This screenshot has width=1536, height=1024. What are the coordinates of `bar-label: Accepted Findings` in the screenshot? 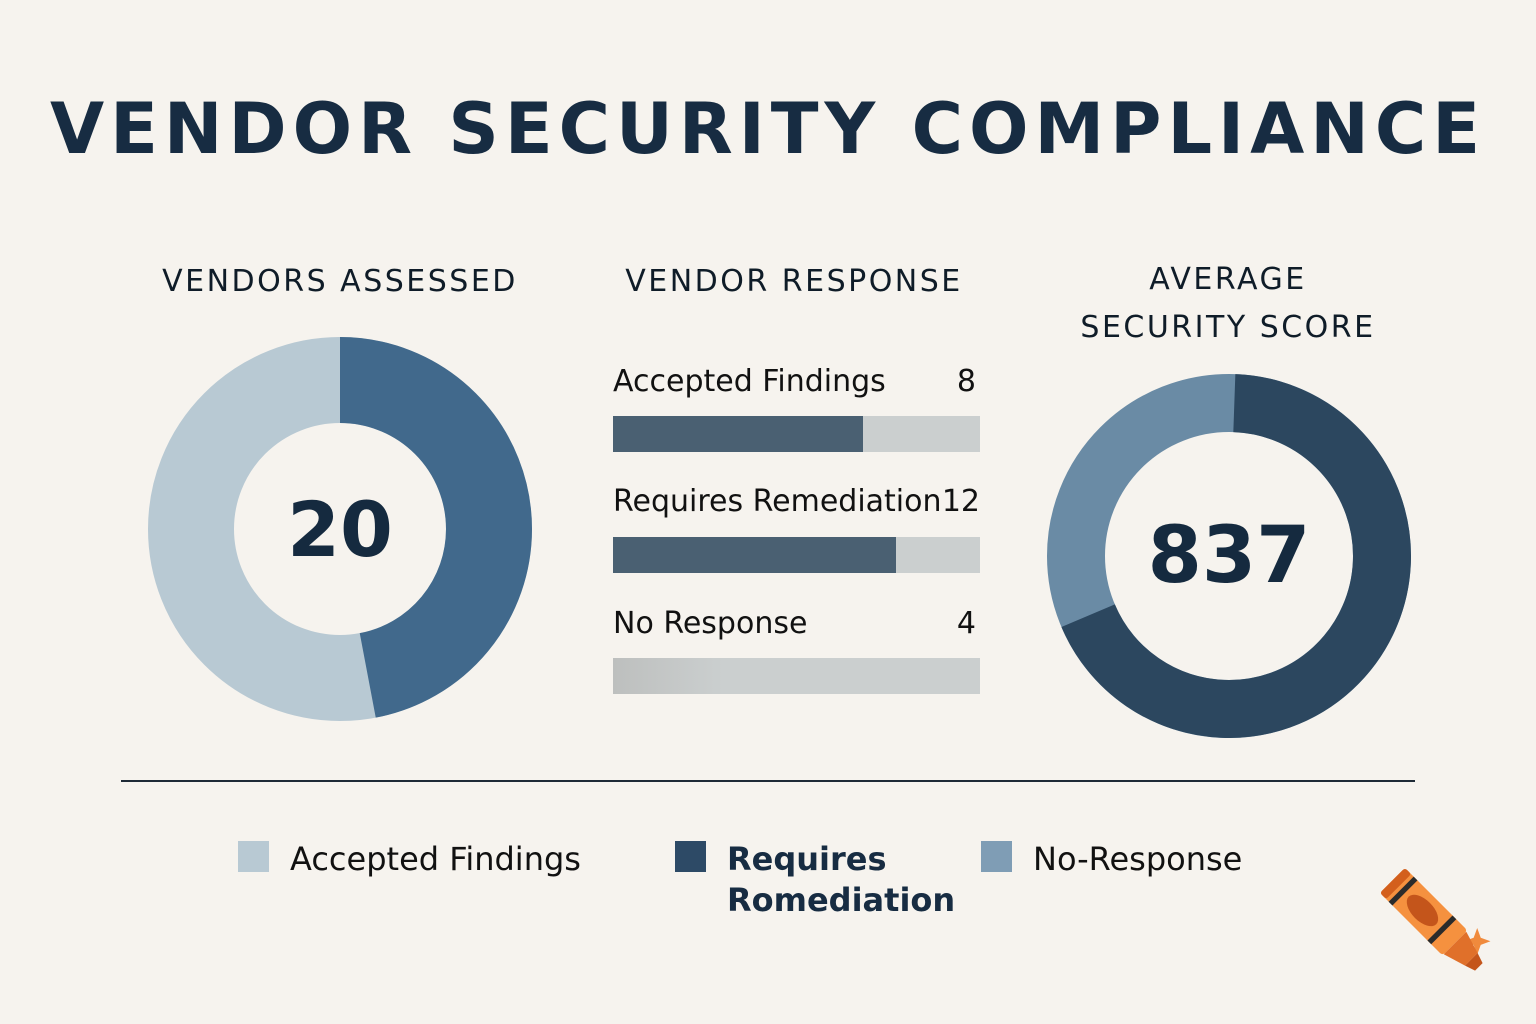 It's located at (749, 381).